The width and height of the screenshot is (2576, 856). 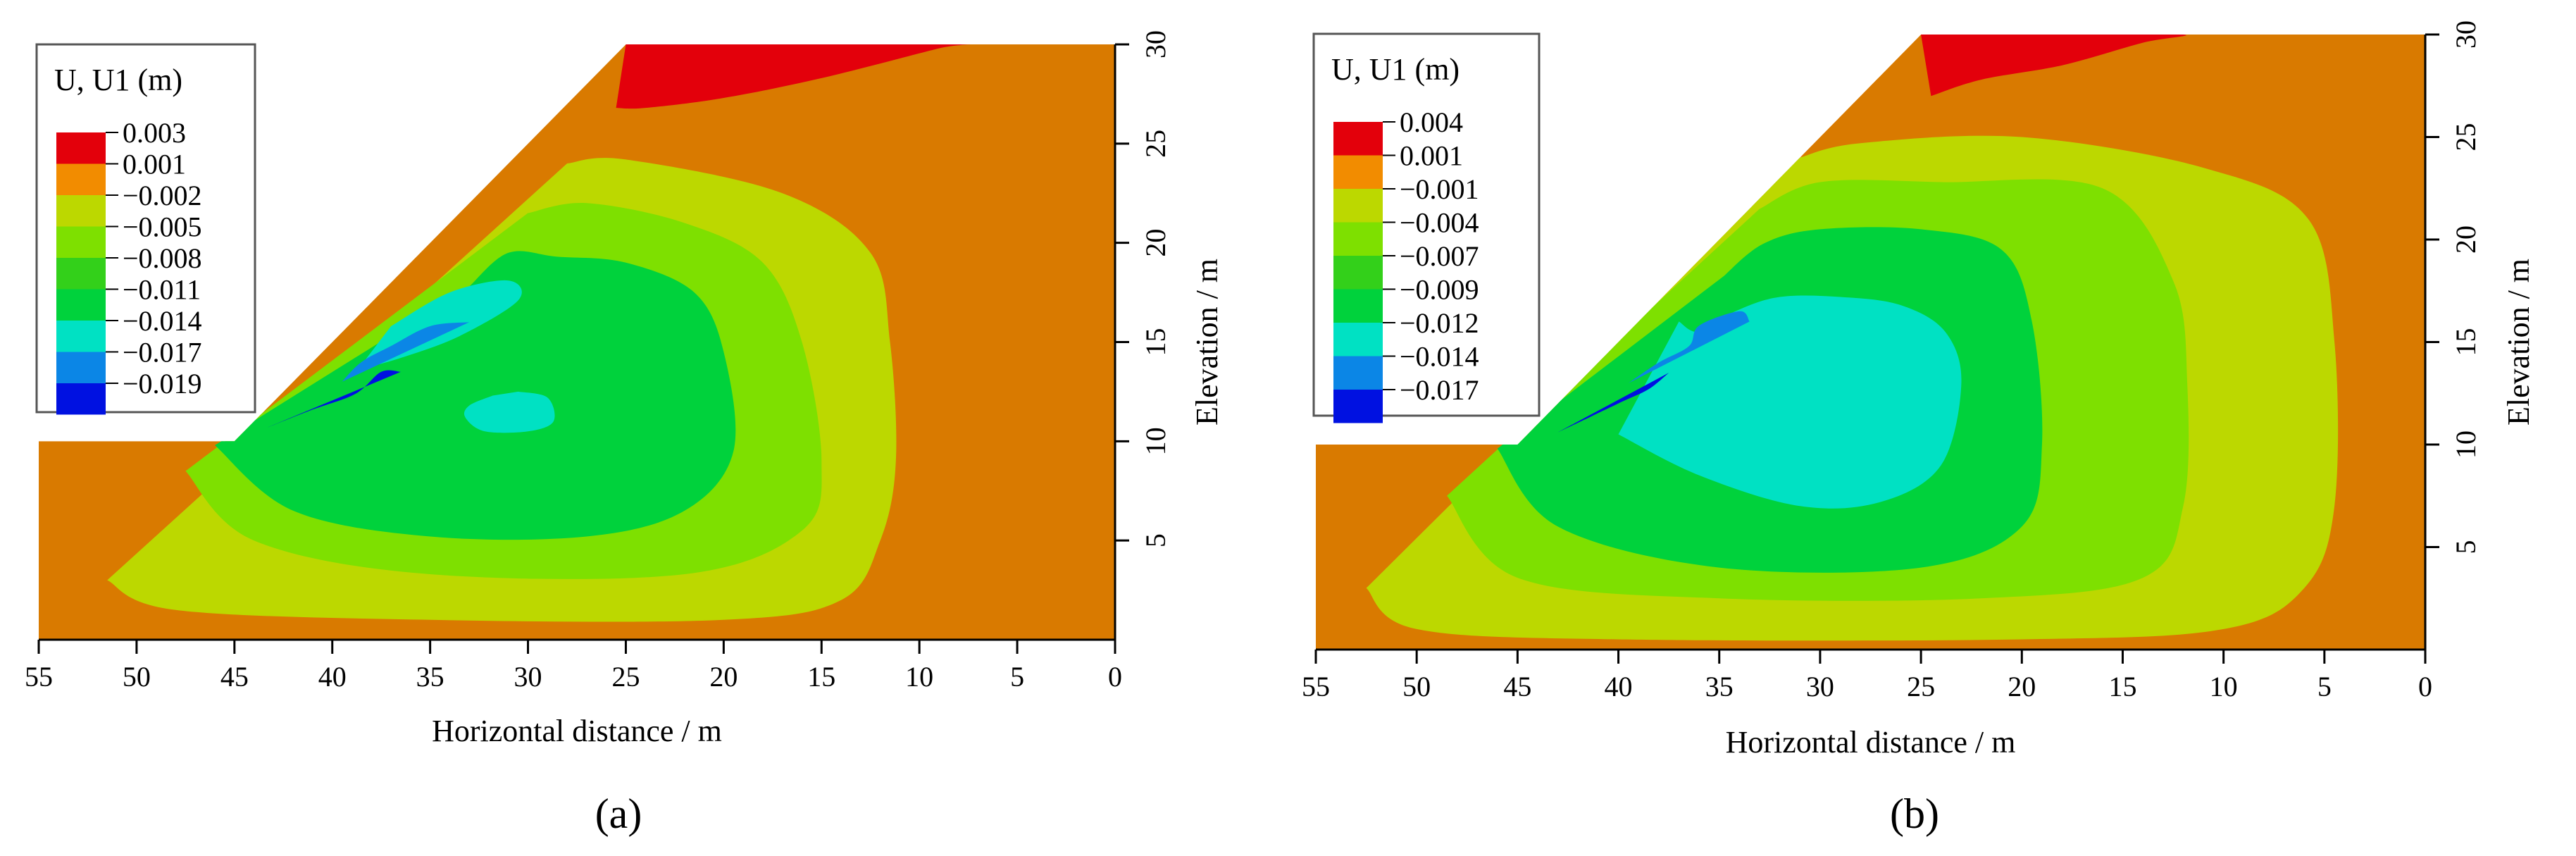 What do you see at coordinates (618, 813) in the screenshot?
I see `panel-label: (a)` at bounding box center [618, 813].